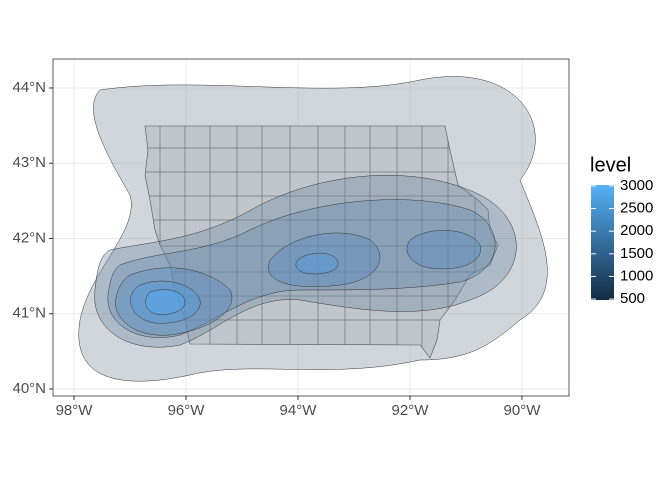 Image resolution: width=672 pixels, height=485 pixels. What do you see at coordinates (187, 410) in the screenshot?
I see `x-tick-label: 96°W` at bounding box center [187, 410].